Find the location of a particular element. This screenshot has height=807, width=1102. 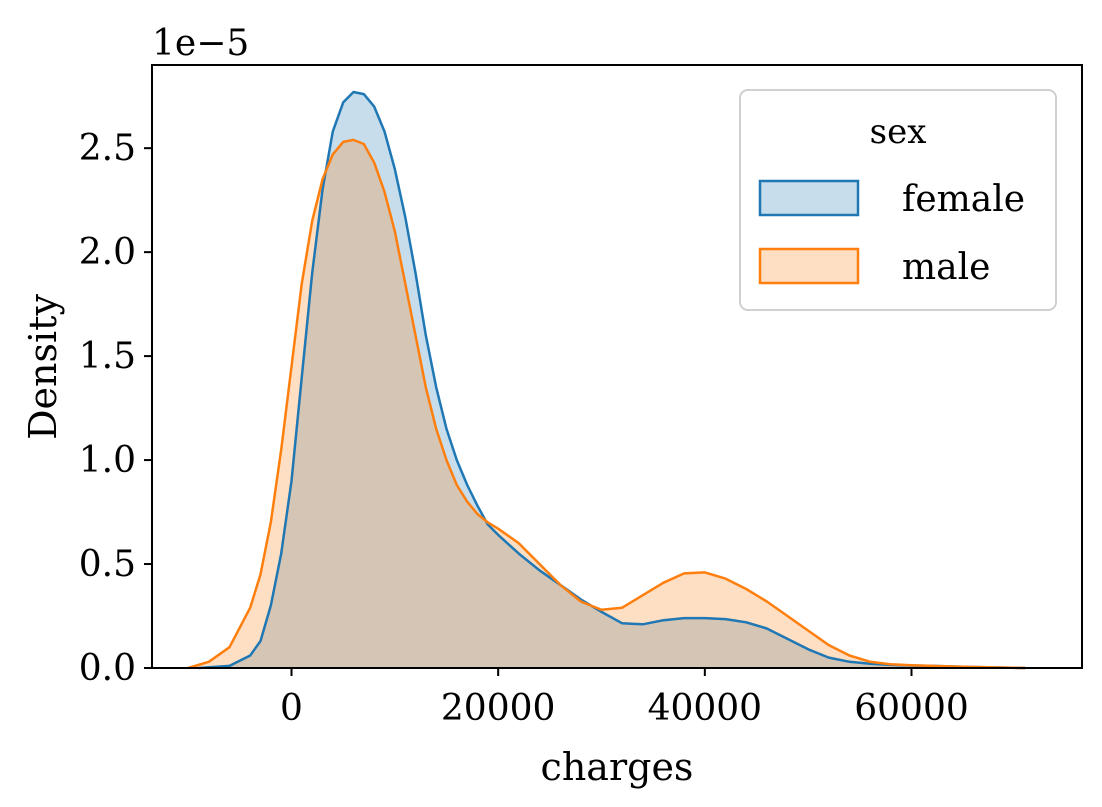

x-axis-label: charges is located at coordinates (617, 767).